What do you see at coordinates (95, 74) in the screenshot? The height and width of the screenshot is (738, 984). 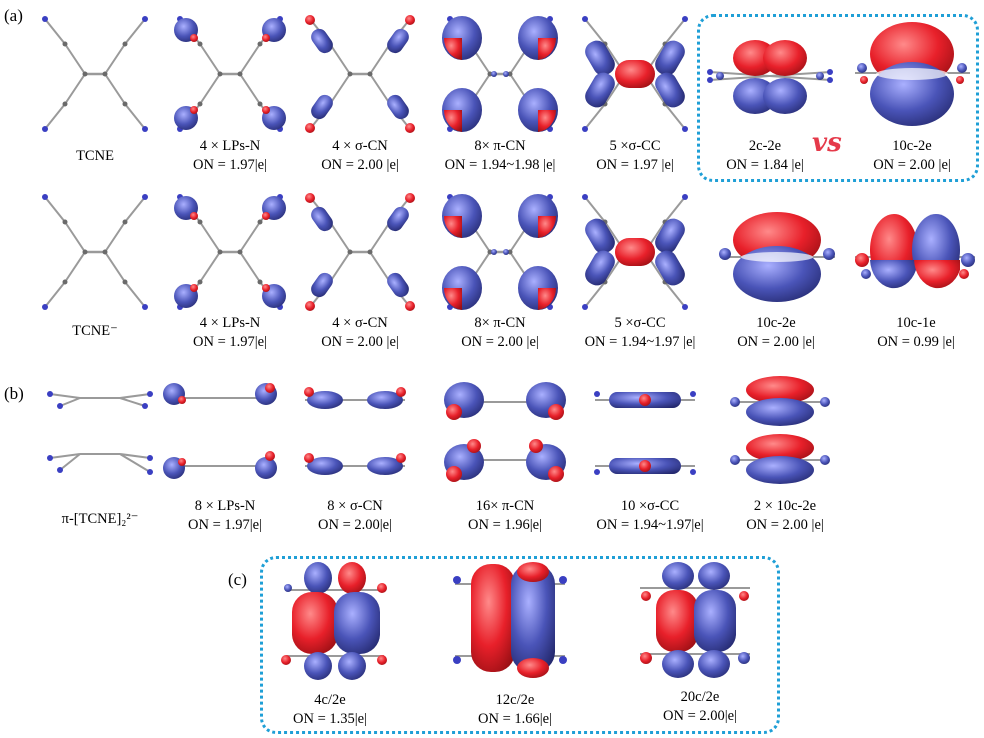 I see `tcne-structure` at bounding box center [95, 74].